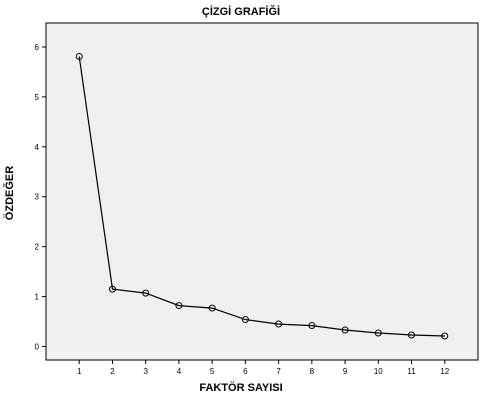  Describe the element at coordinates (37, 147) in the screenshot. I see `y-tick-label: 4` at that location.